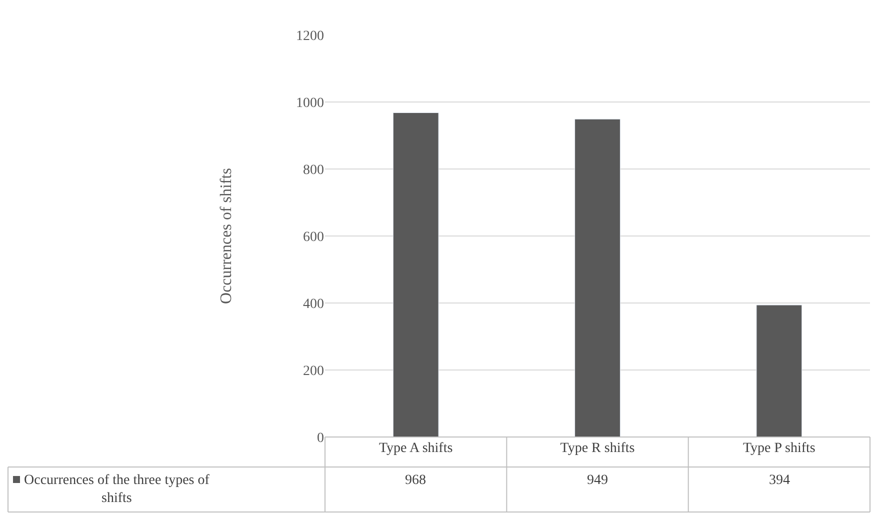 Image resolution: width=878 pixels, height=522 pixels. What do you see at coordinates (779, 448) in the screenshot?
I see `x-tick-label: Type P shifts` at bounding box center [779, 448].